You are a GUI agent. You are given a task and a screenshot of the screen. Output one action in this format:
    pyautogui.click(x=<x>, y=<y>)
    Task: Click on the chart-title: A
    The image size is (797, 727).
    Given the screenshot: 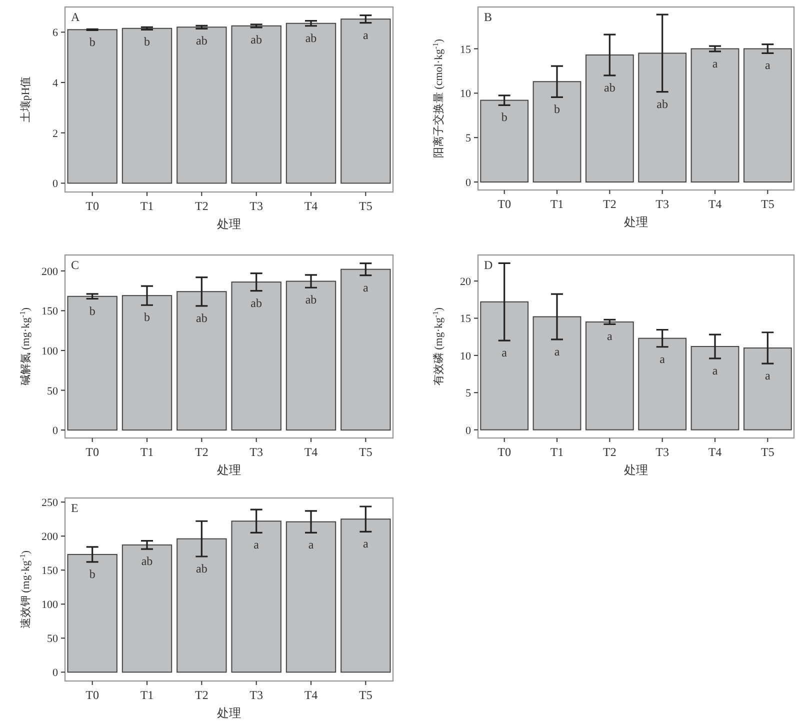 What is the action you would take?
    pyautogui.click(x=75, y=17)
    